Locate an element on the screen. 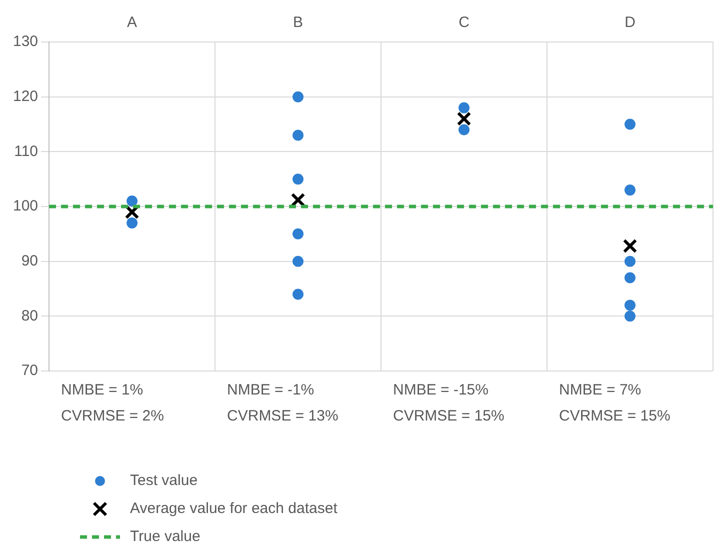  text: NMBE = 7% CVRMSE = 15% is located at coordinates (614, 403).